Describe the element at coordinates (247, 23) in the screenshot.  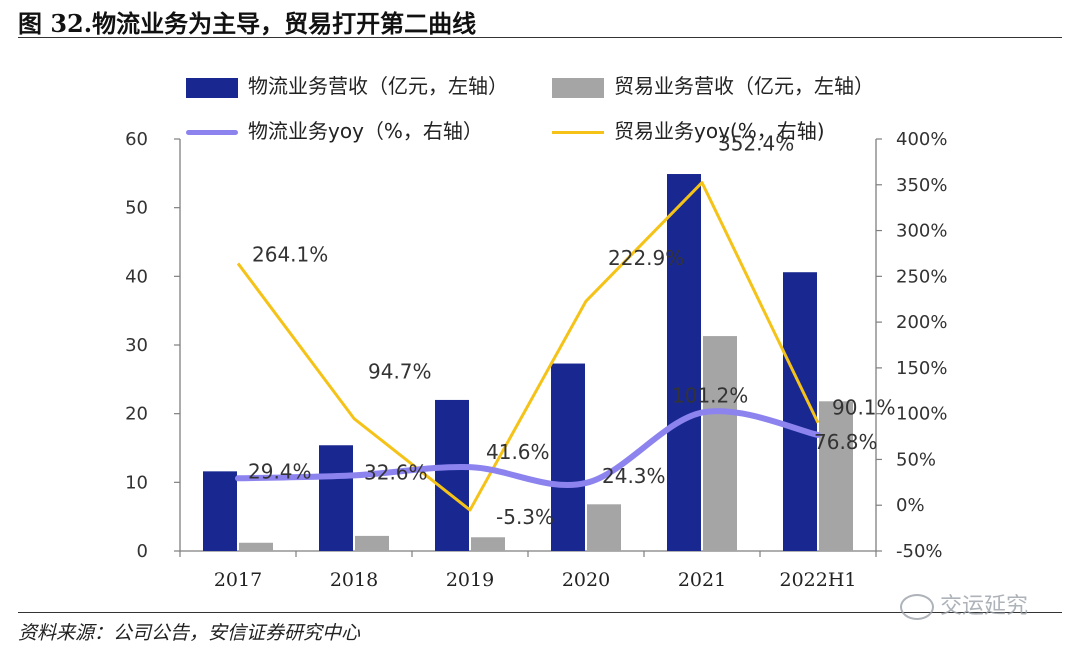
I see `figure-title: 图 32.物流业务为主导，贸易打开第二曲线` at that location.